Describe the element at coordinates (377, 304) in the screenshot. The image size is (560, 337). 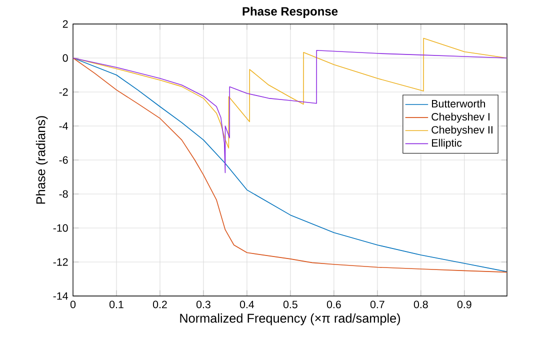
I see `x-tick-label: 0.7` at that location.